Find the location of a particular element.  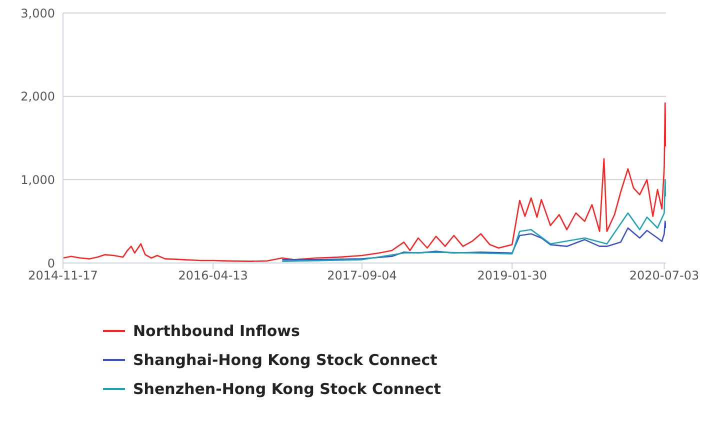

y-tick-label: 2,000 is located at coordinates (37, 97).